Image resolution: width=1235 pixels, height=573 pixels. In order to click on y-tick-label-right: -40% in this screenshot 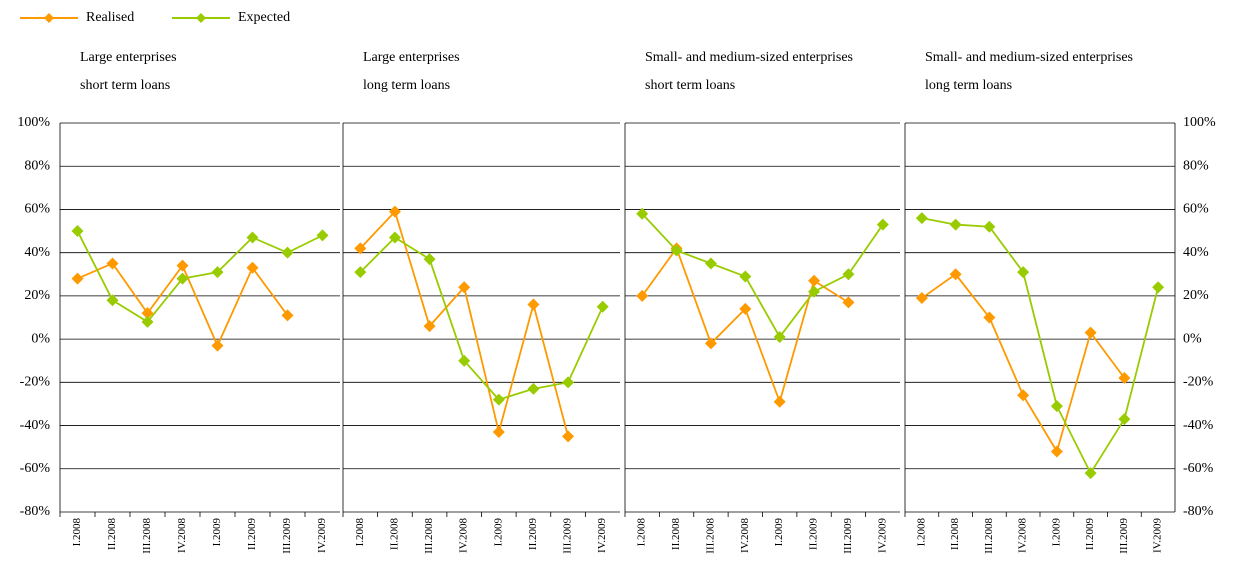, I will do `click(1198, 425)`.